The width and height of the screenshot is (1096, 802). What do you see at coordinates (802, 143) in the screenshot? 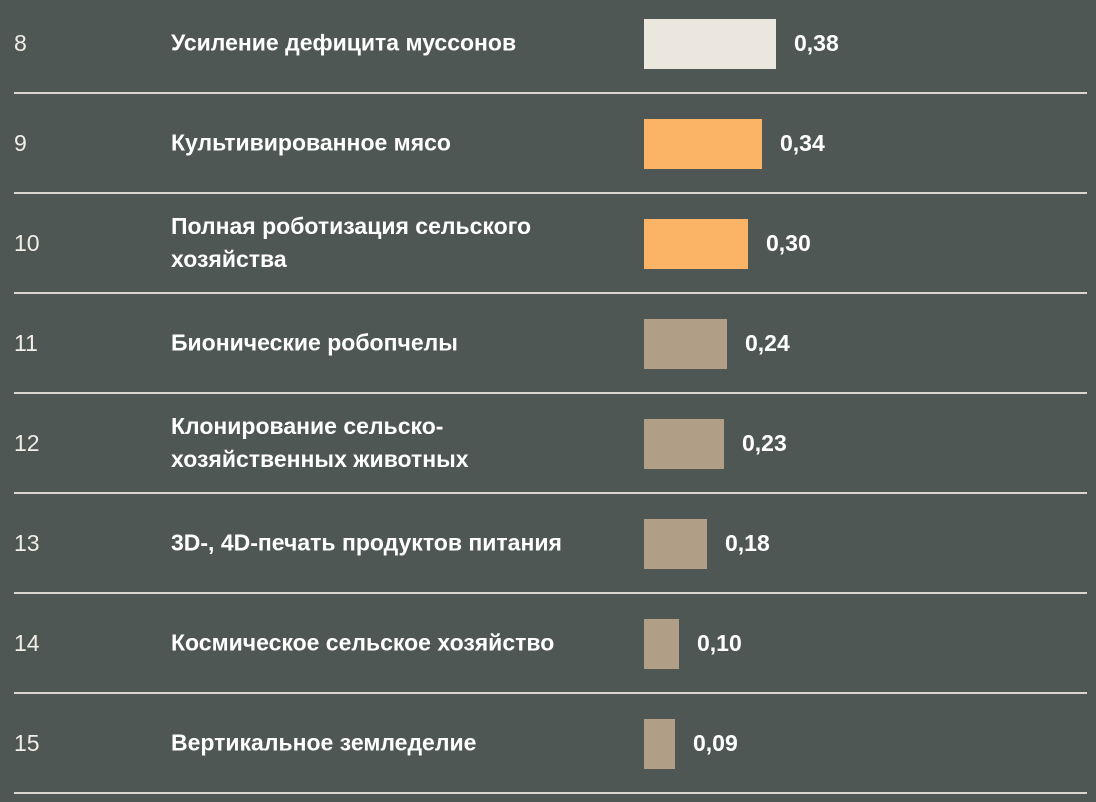
I see `value-label: 0,34` at bounding box center [802, 143].